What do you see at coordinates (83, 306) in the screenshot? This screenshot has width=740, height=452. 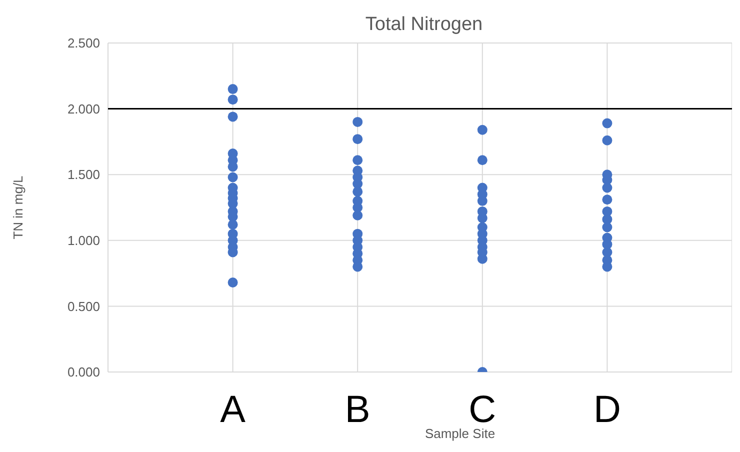 I see `y-tick-label: 0.500` at bounding box center [83, 306].